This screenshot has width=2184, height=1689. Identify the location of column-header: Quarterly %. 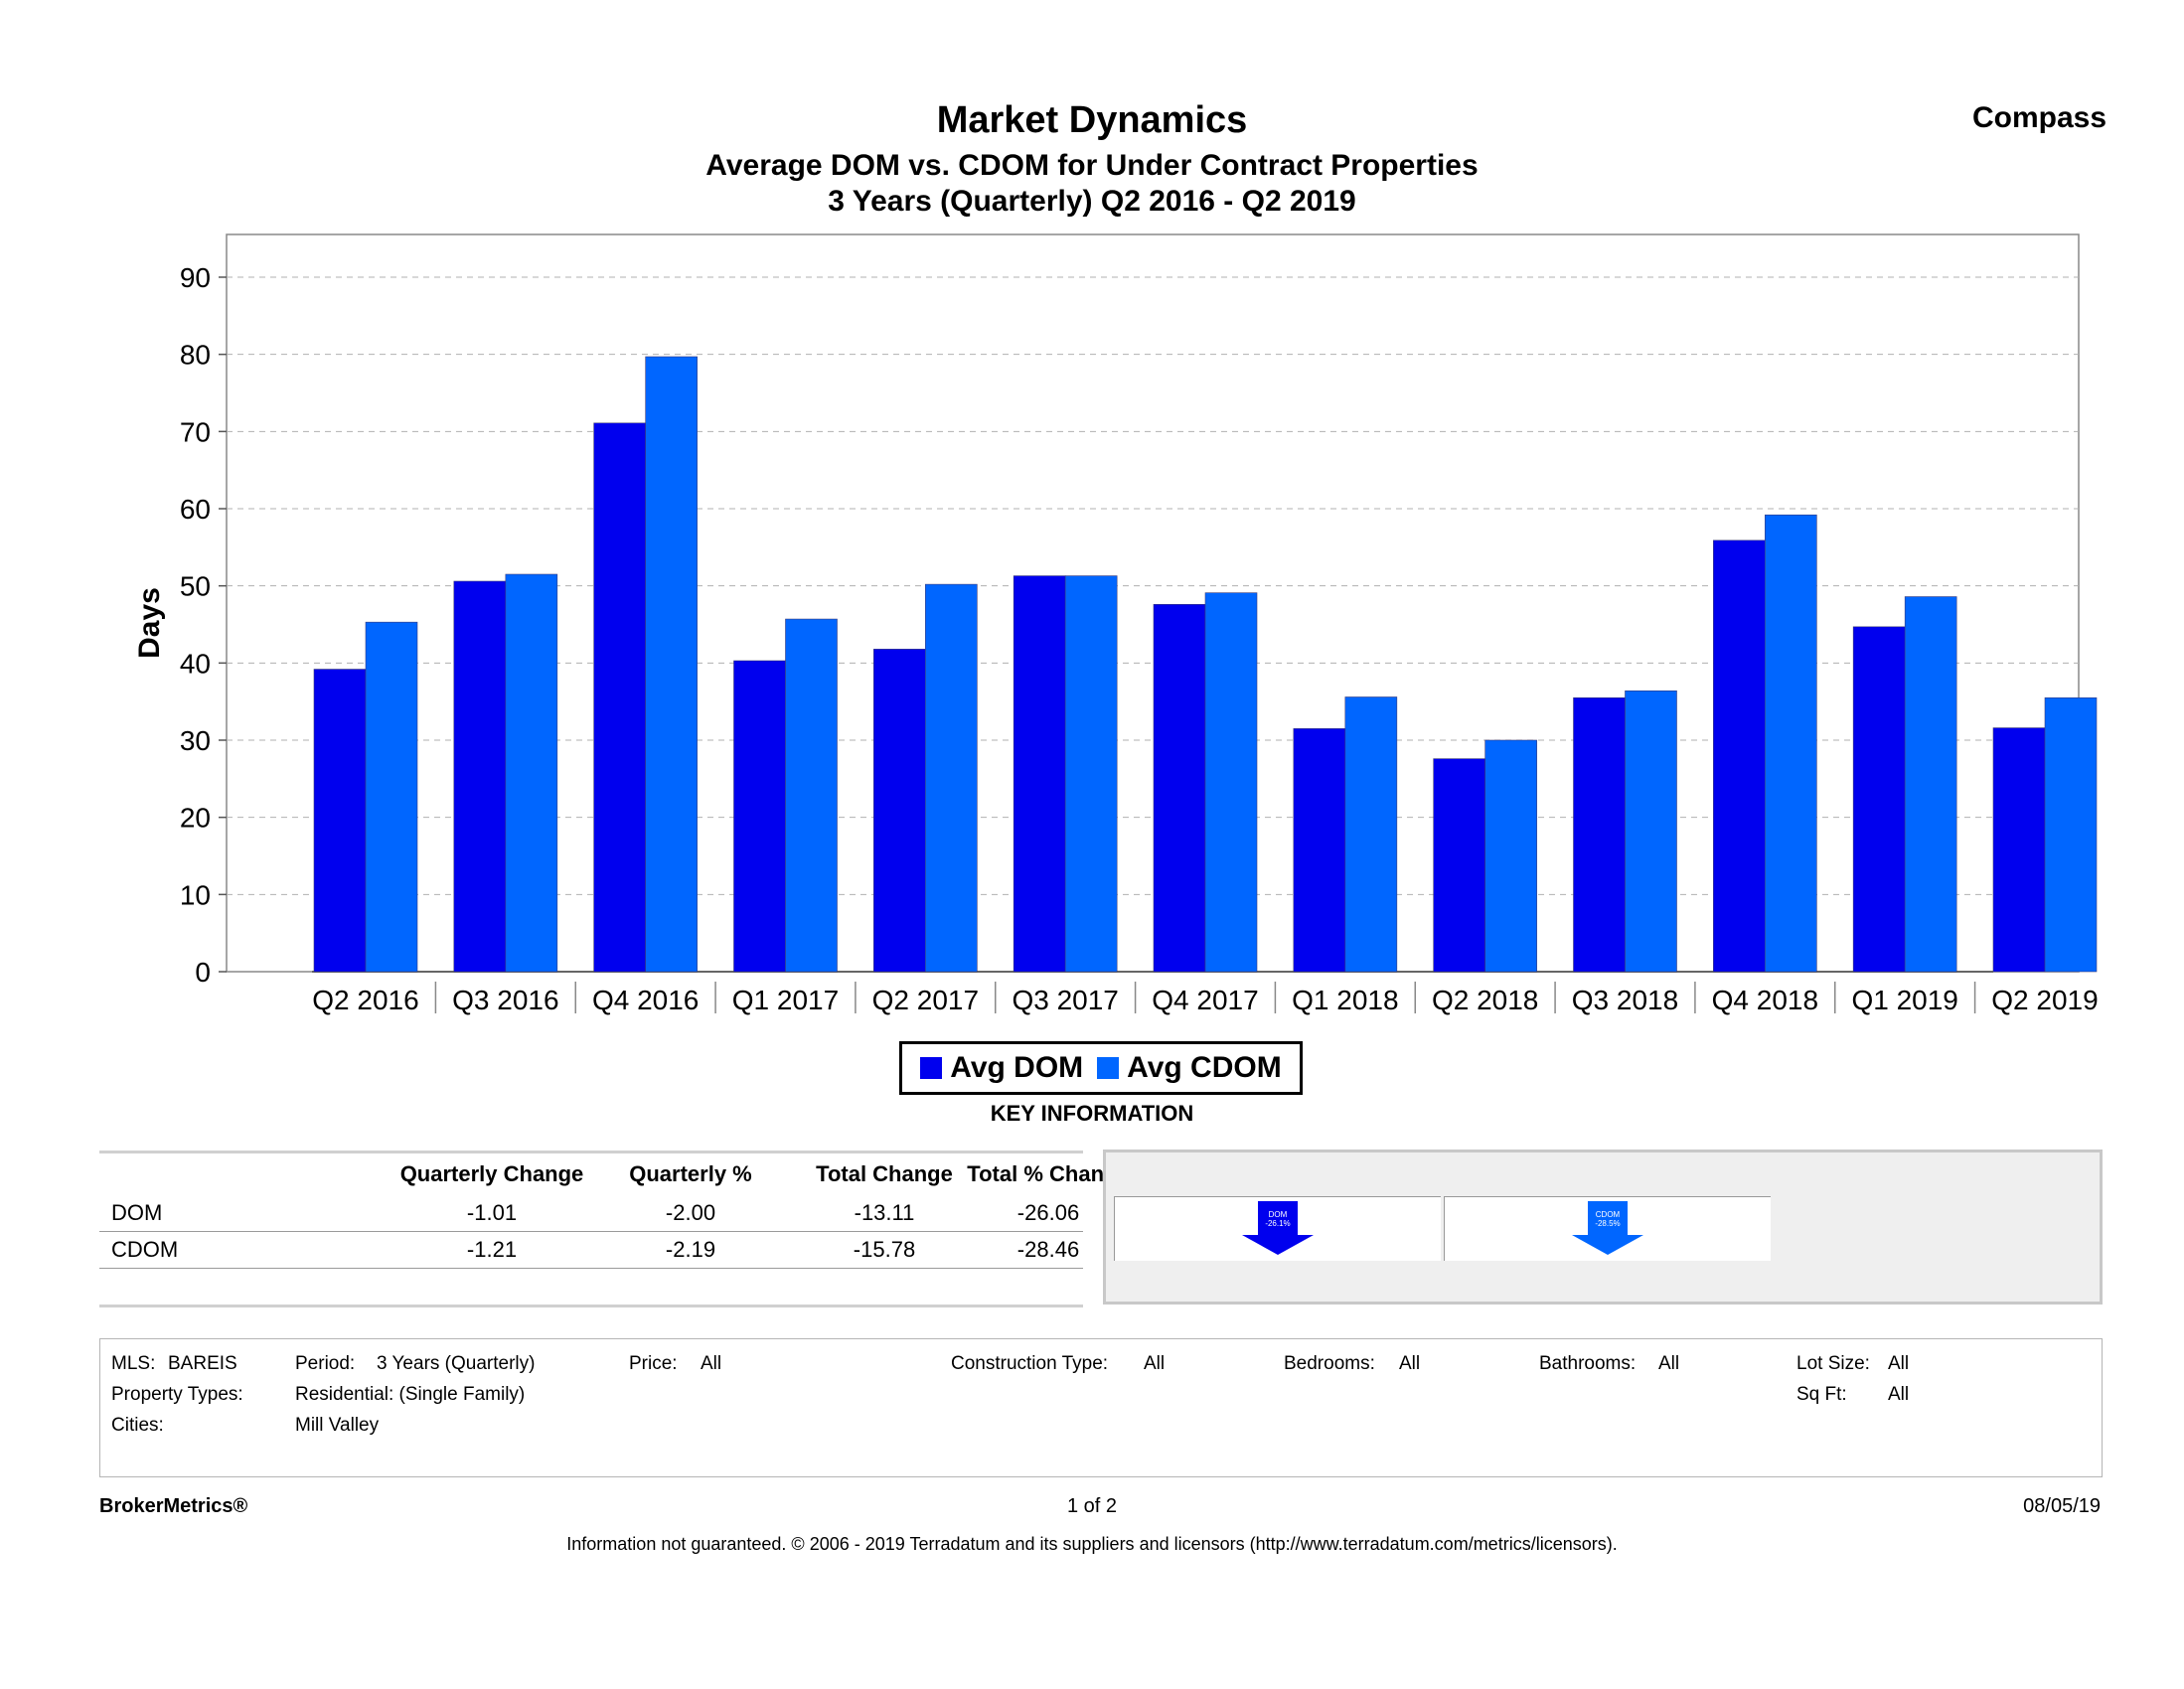
(690, 1174).